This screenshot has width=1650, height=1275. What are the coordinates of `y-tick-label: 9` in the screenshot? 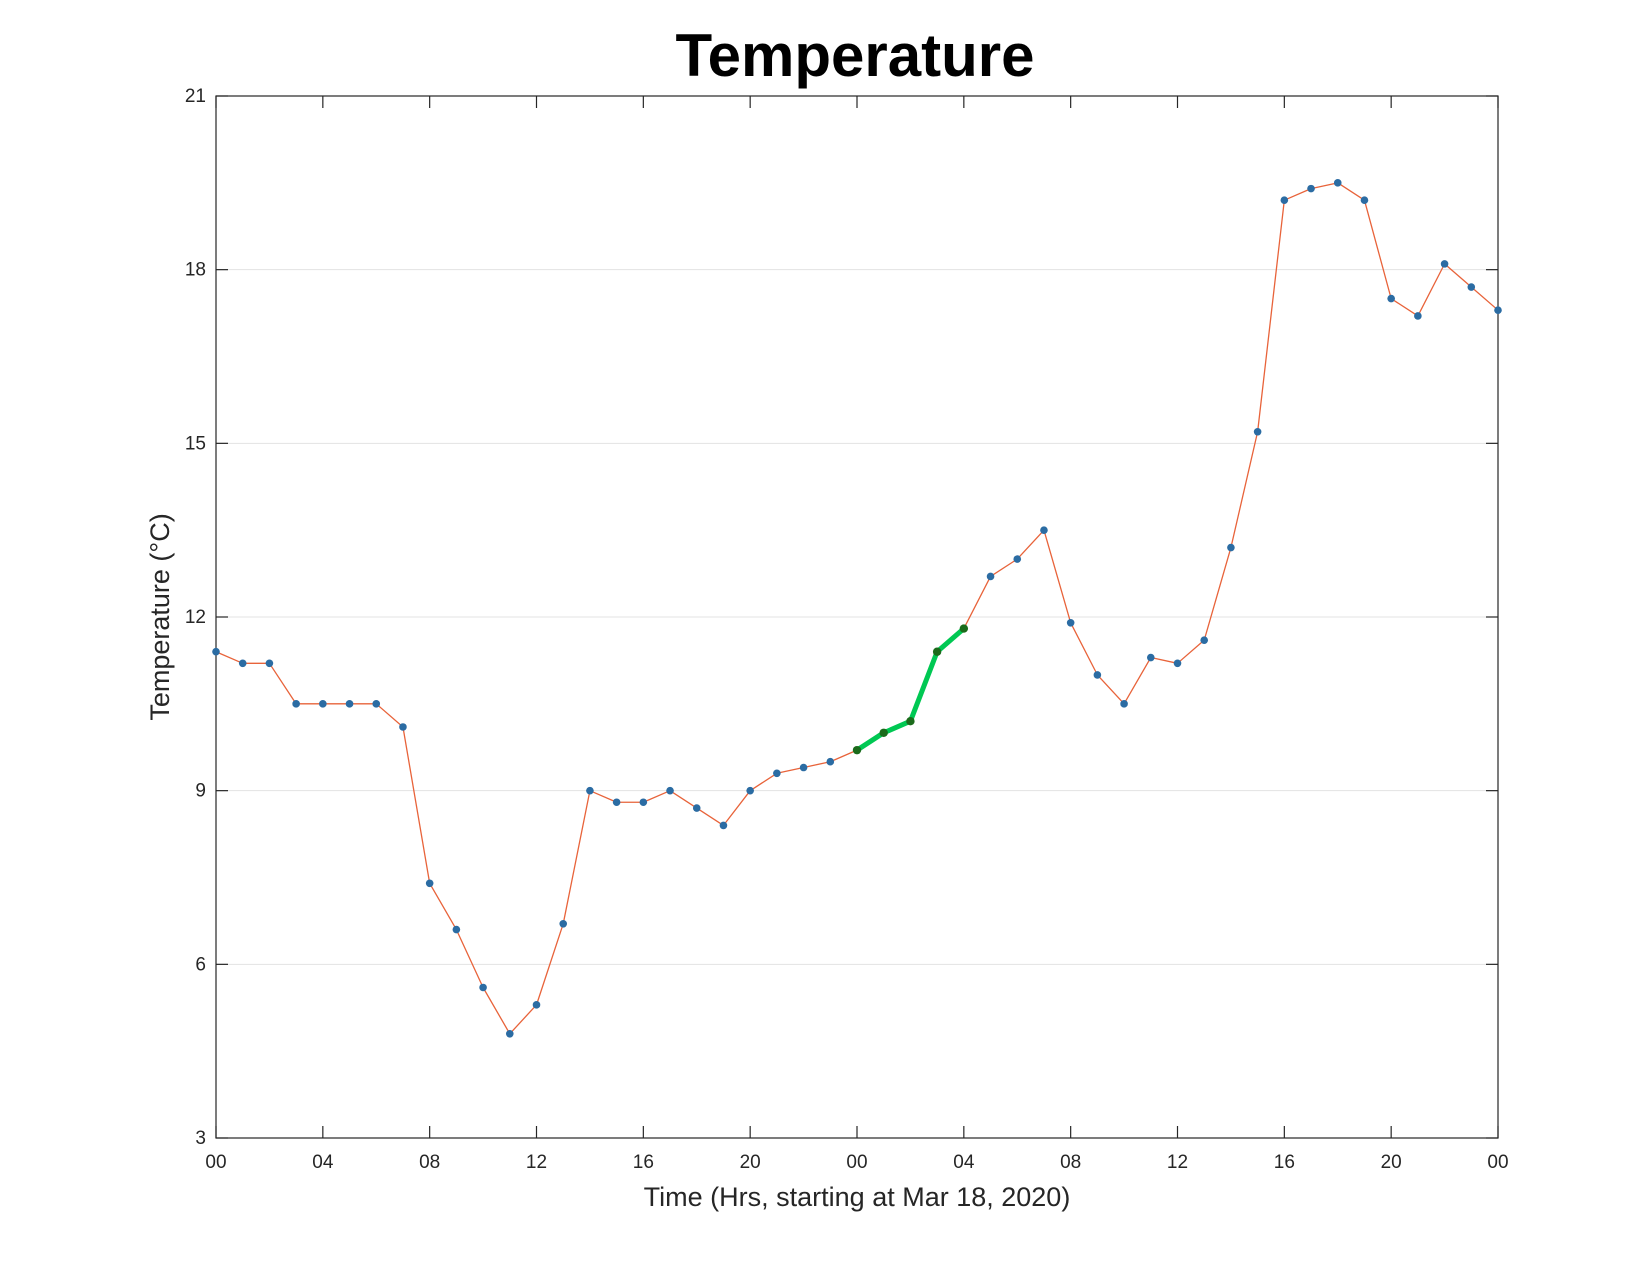 It's located at (200, 791).